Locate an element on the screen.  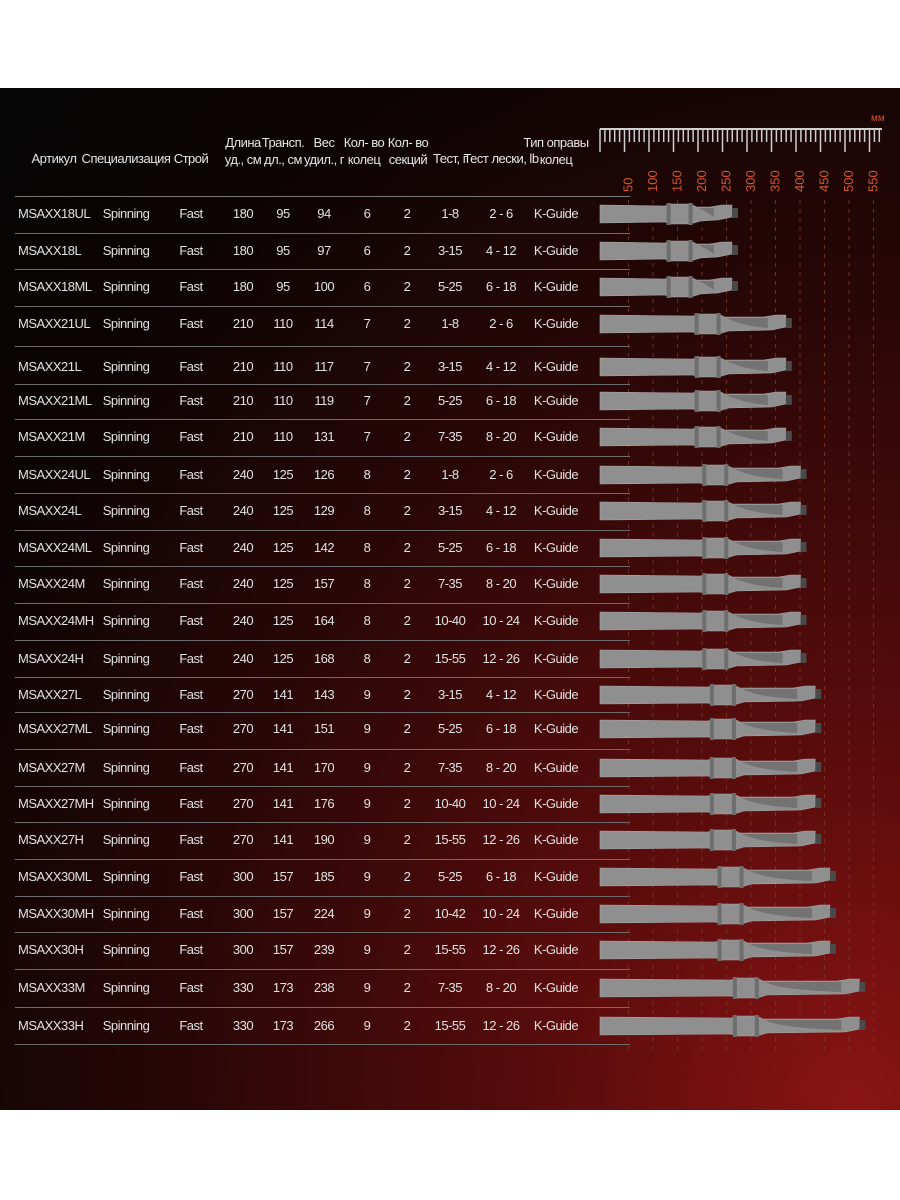
cell-length: 330 is located at coordinates (243, 987).